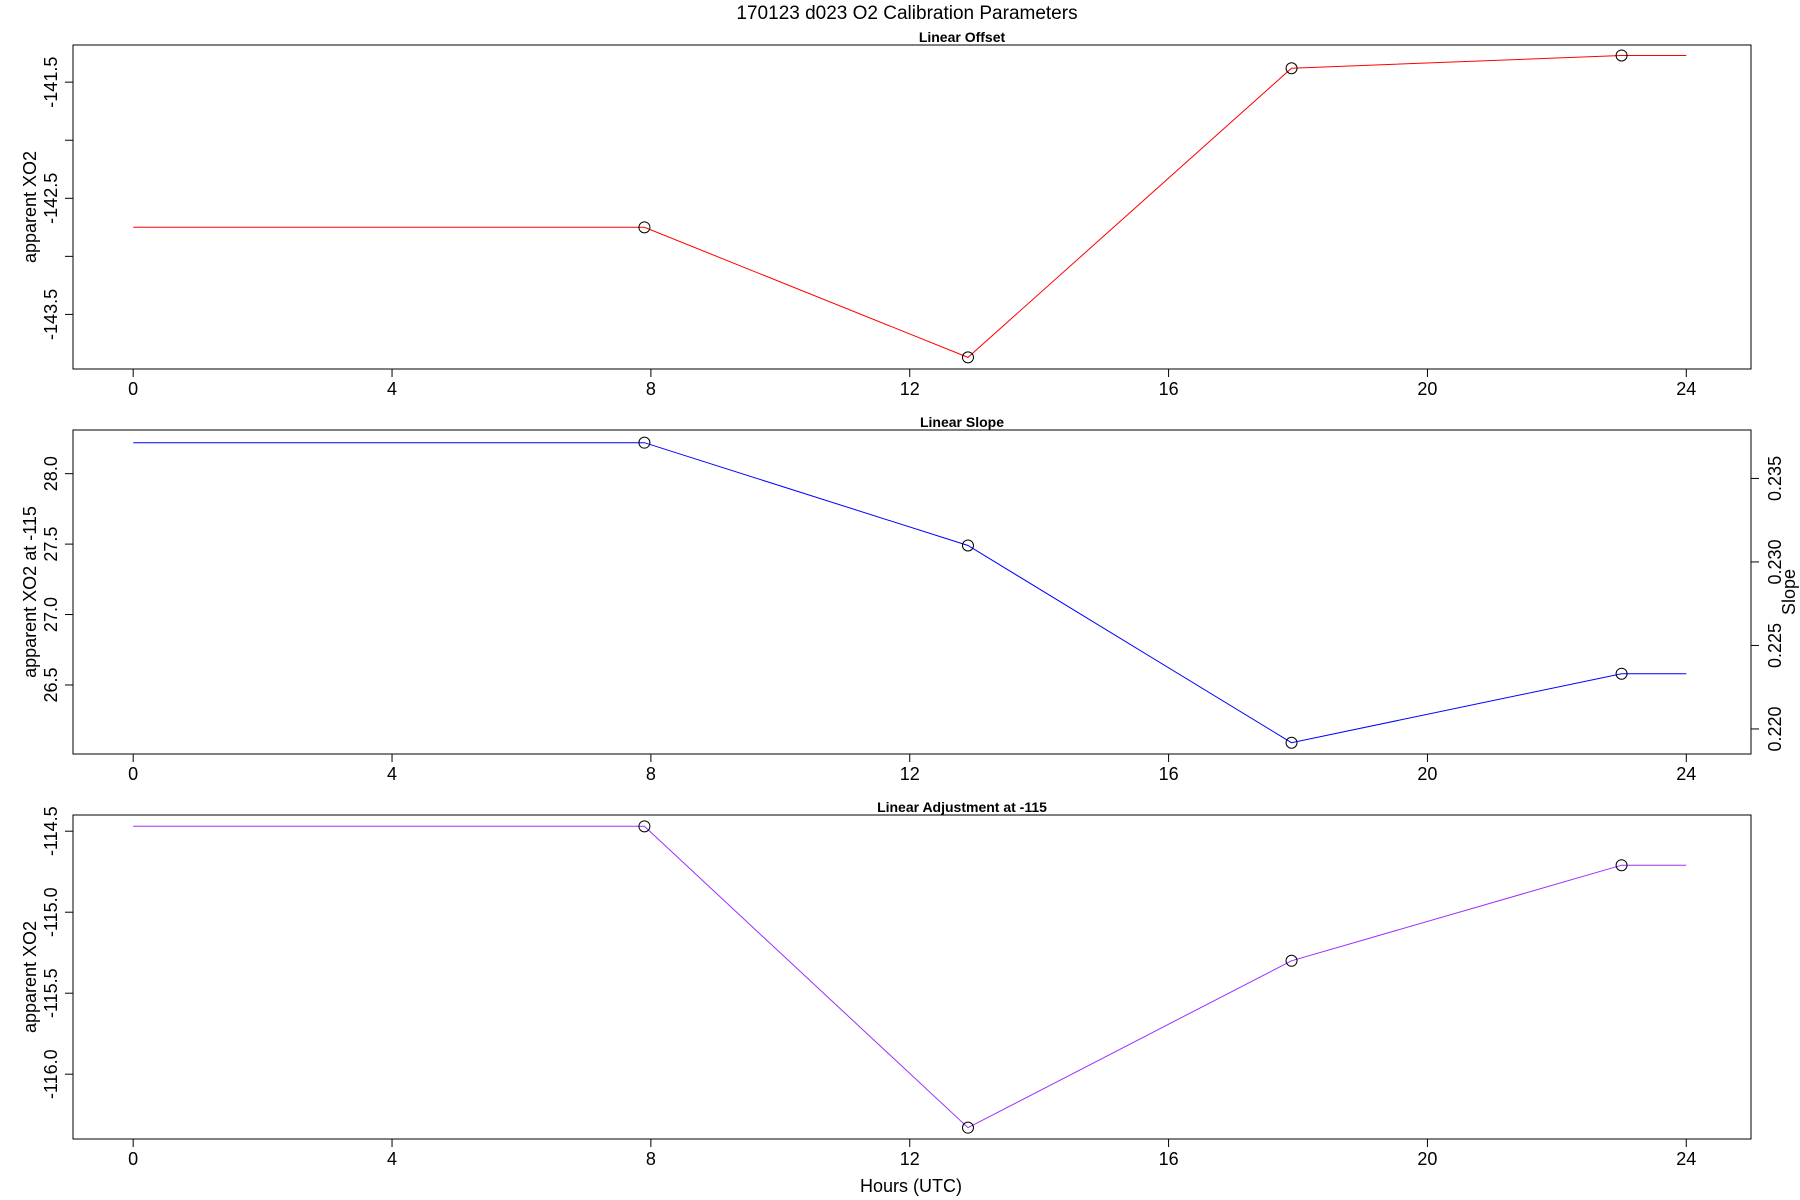  What do you see at coordinates (51, 314) in the screenshot?
I see `y-tick-label: -143.5` at bounding box center [51, 314].